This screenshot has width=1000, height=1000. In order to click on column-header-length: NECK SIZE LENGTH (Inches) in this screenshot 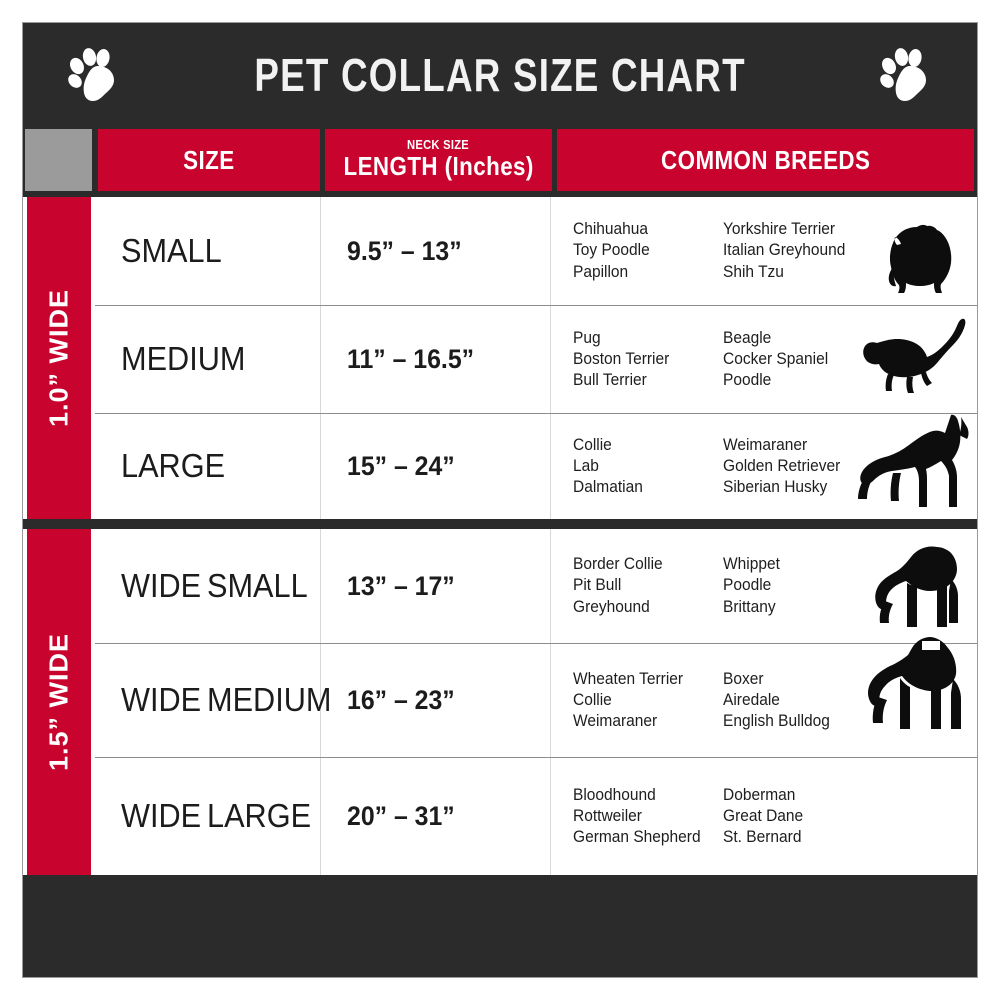, I will do `click(438, 160)`.